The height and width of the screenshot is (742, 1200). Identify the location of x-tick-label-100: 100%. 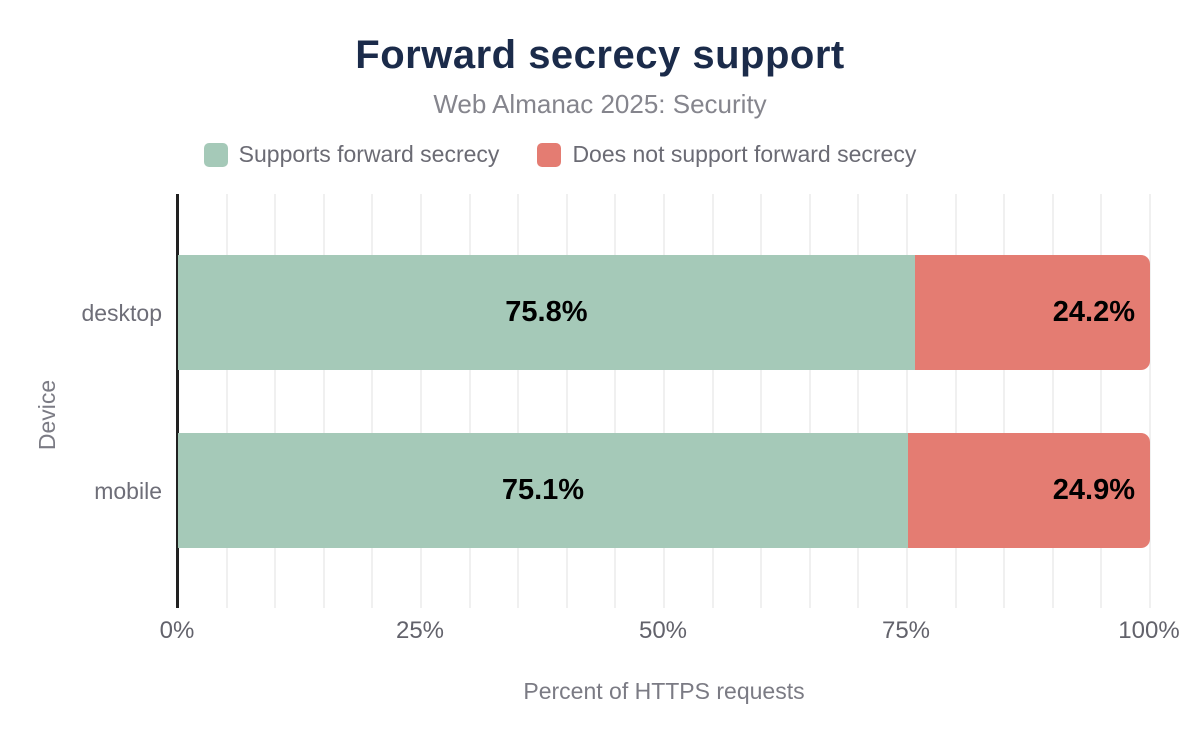
(1149, 630).